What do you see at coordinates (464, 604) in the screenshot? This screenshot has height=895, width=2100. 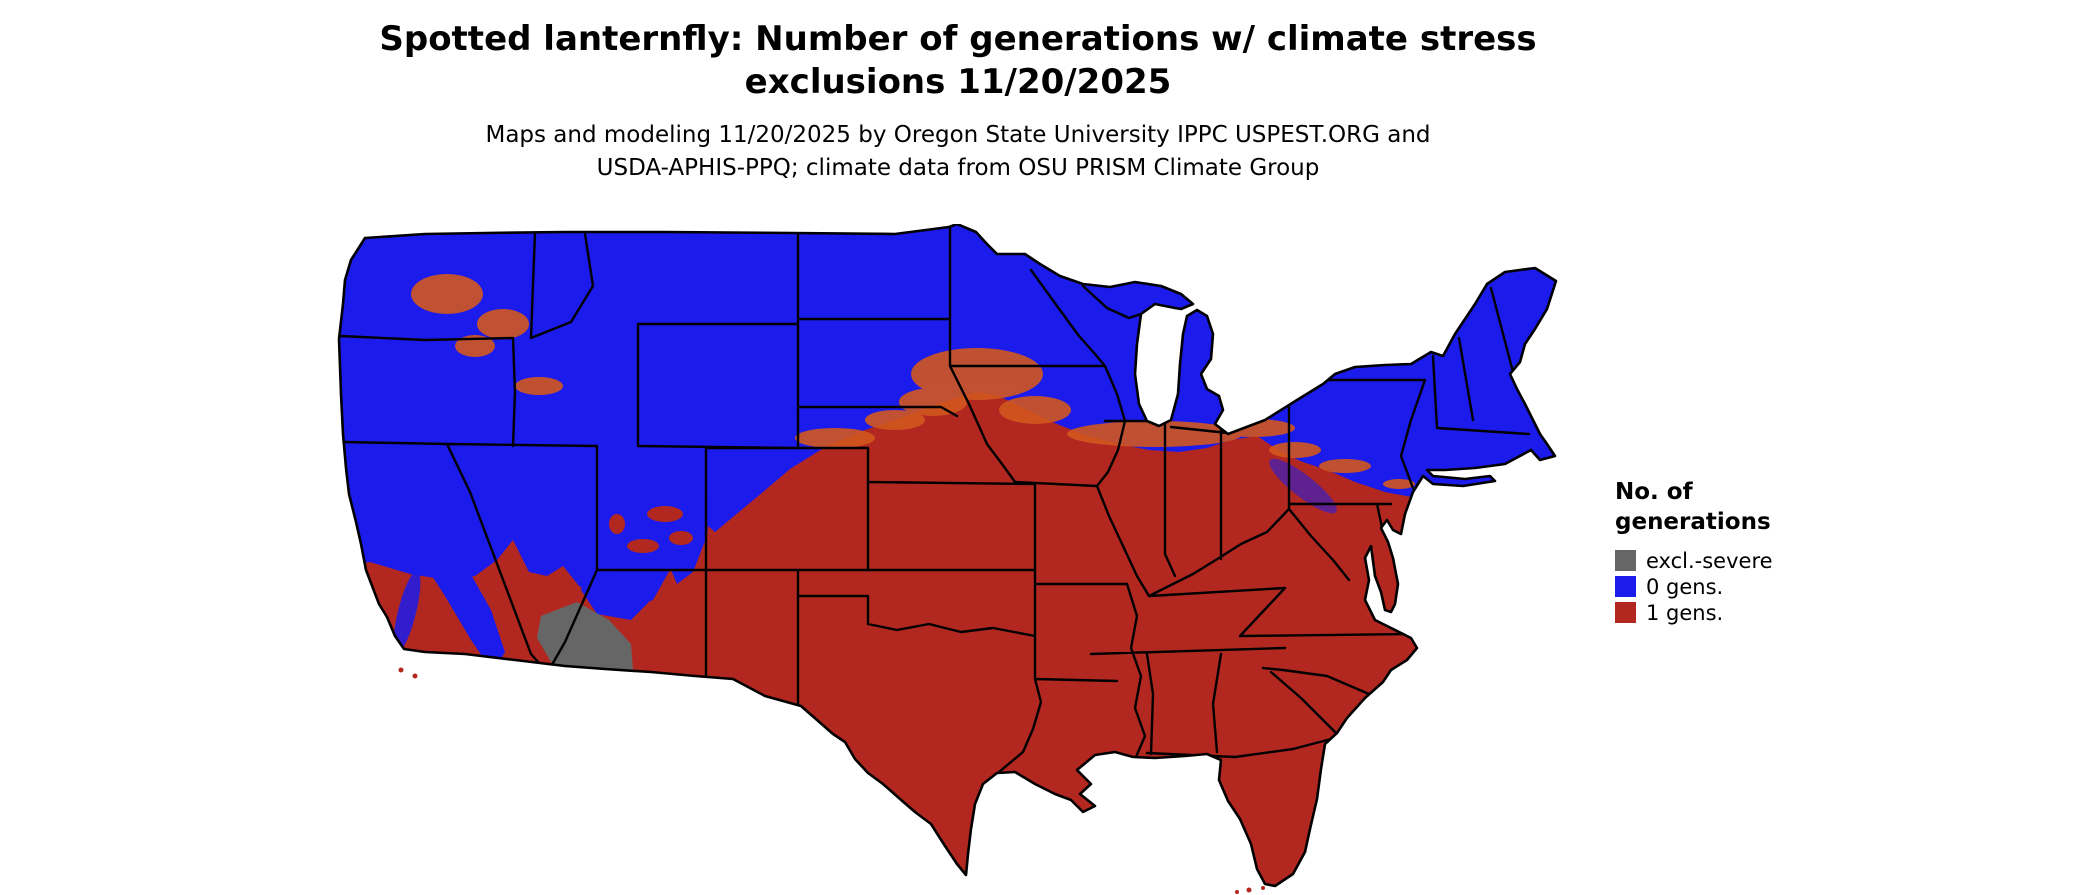 I see `sierra-nevada-patch` at bounding box center [464, 604].